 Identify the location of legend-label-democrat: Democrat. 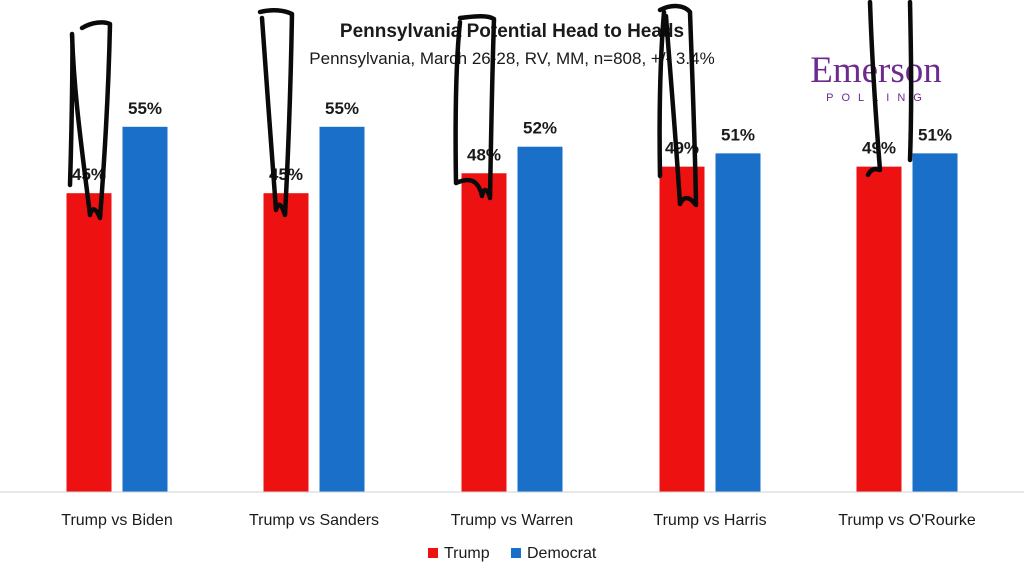
(562, 553).